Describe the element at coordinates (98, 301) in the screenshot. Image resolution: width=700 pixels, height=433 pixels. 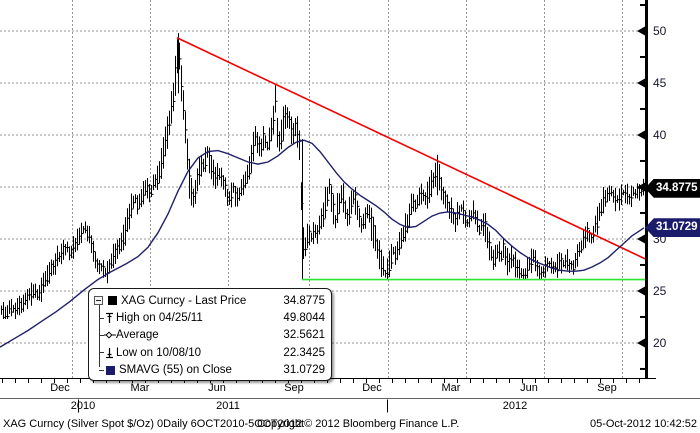
I see `tree-expander-icon` at that location.